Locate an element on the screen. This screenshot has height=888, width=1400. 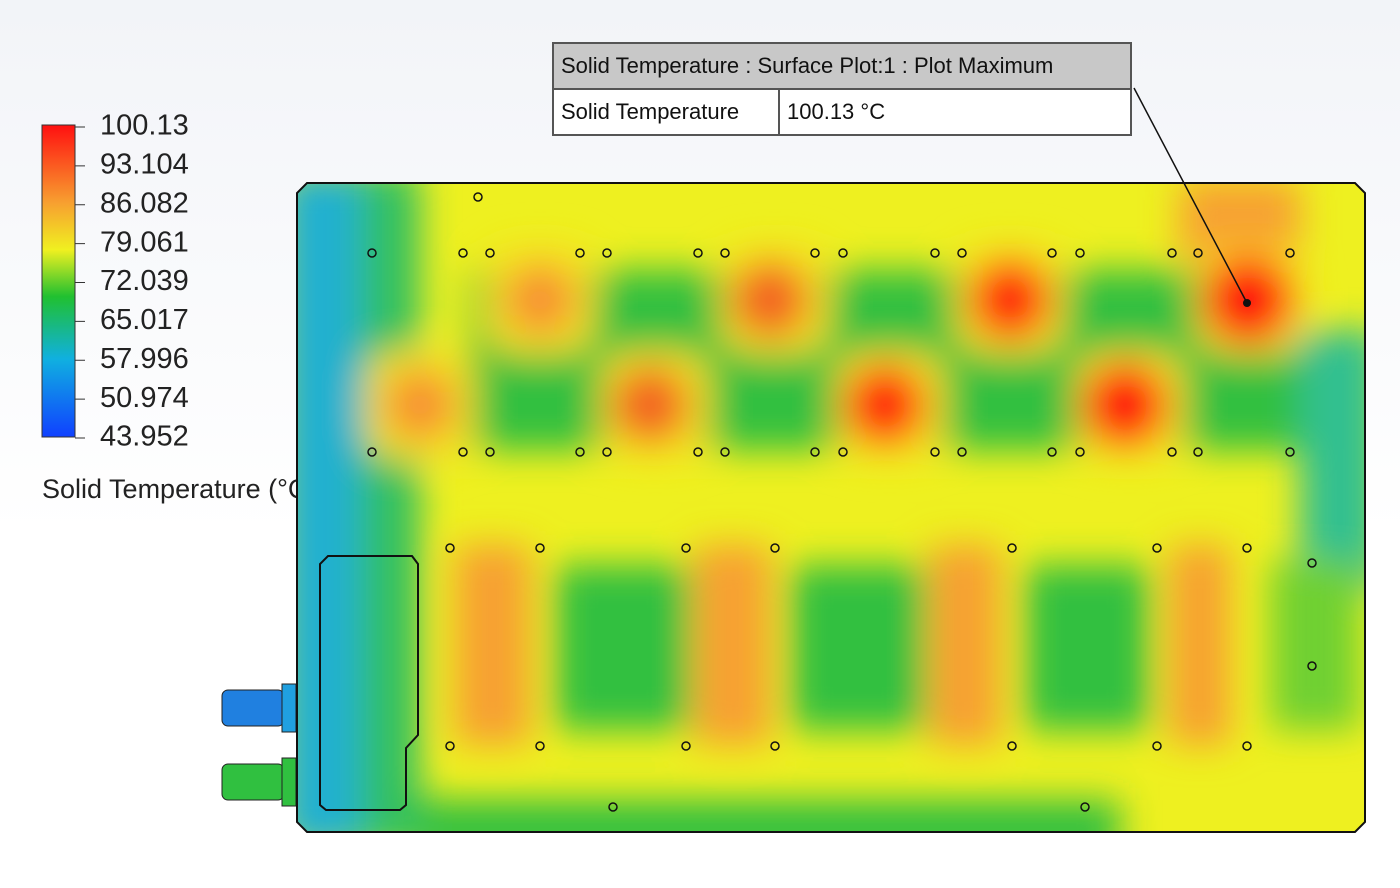
callout-value: 100.13 °C is located at coordinates (836, 111).